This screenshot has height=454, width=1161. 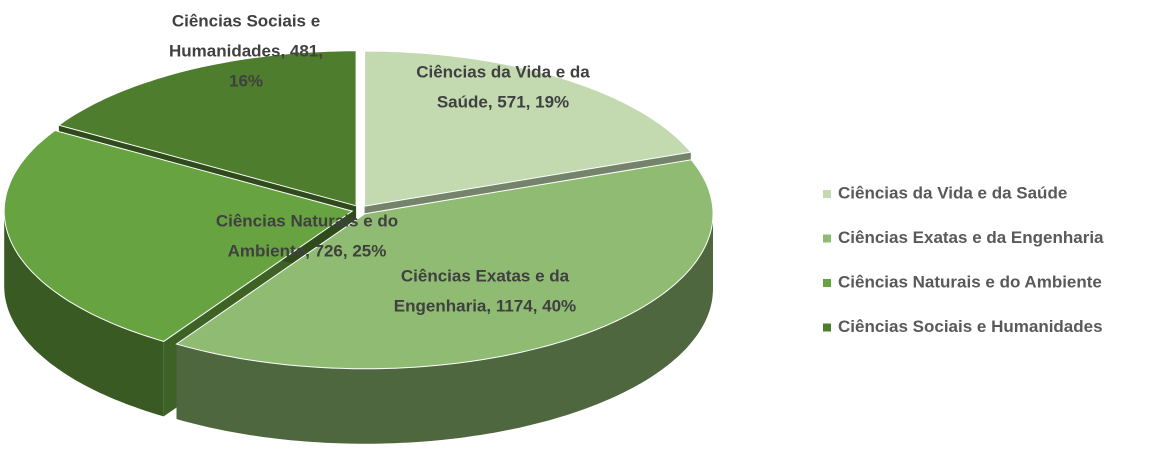 I want to click on legend-label: Ciências Sociais e Humanidades, so click(x=970, y=326).